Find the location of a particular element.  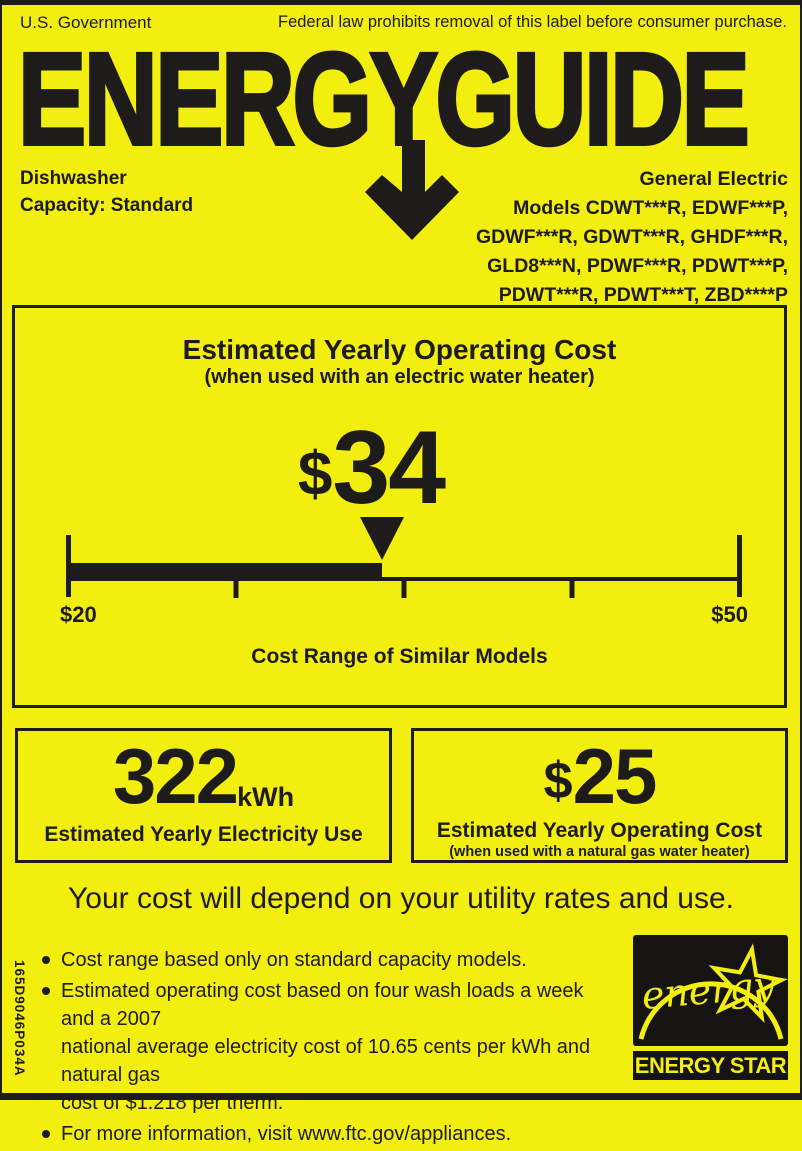

logo-guide-text: GUIDE is located at coordinates (592, 98).